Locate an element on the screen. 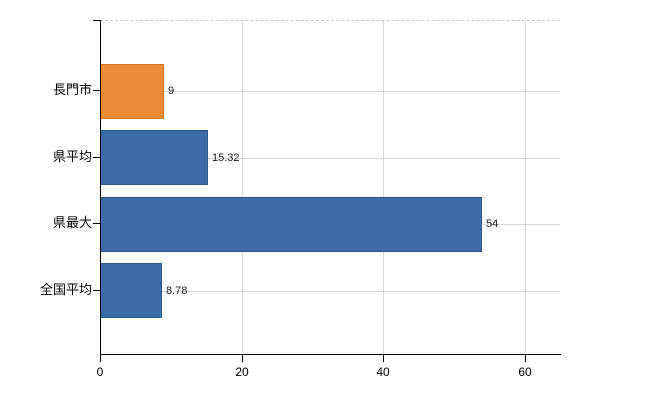 The height and width of the screenshot is (400, 650). x-axis-line is located at coordinates (330, 354).